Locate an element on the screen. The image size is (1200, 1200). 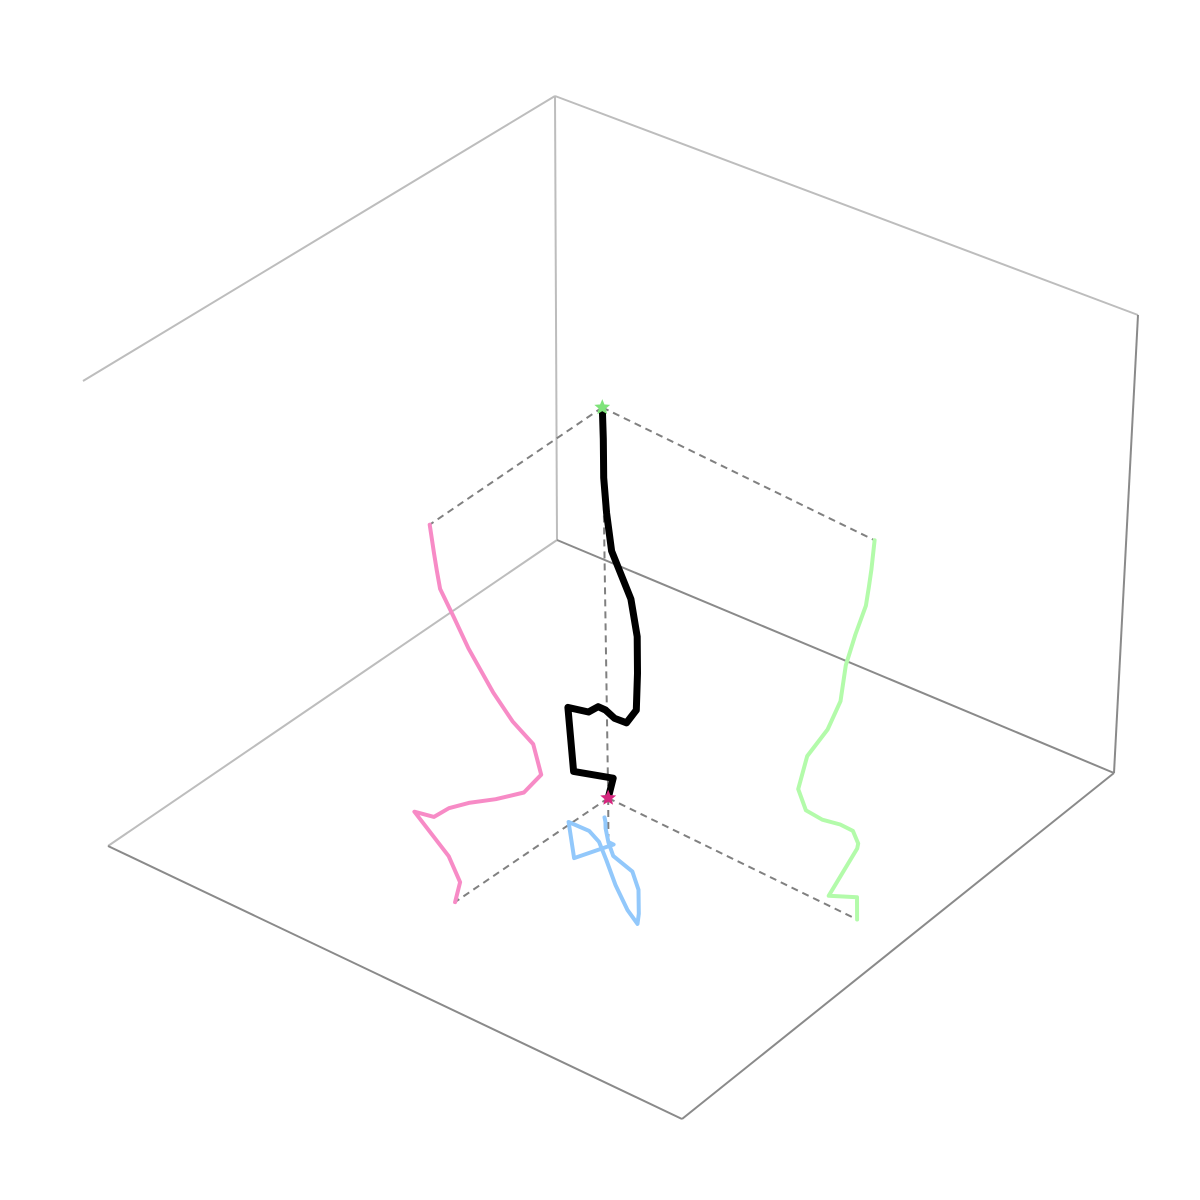
trajectory-layer is located at coordinates (602, 602).